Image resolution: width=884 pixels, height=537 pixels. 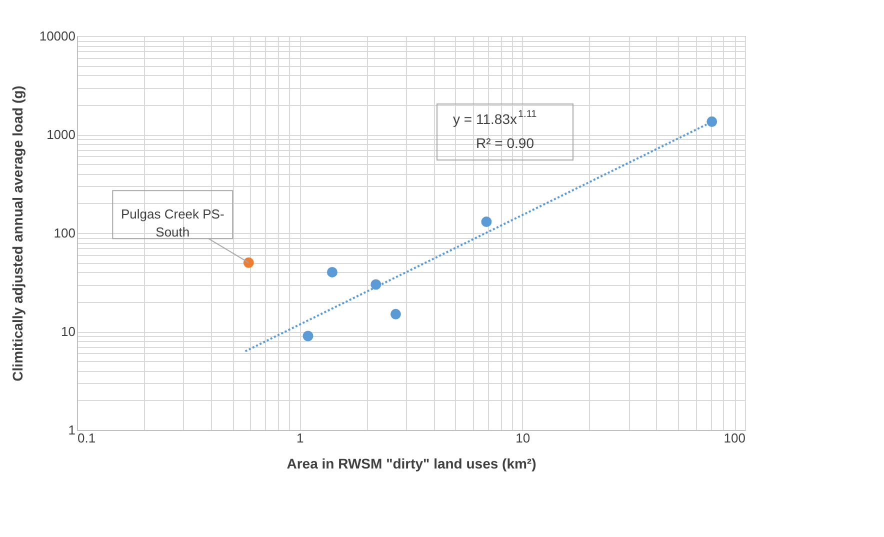 I want to click on y-tick-label: 10000, so click(x=57, y=36).